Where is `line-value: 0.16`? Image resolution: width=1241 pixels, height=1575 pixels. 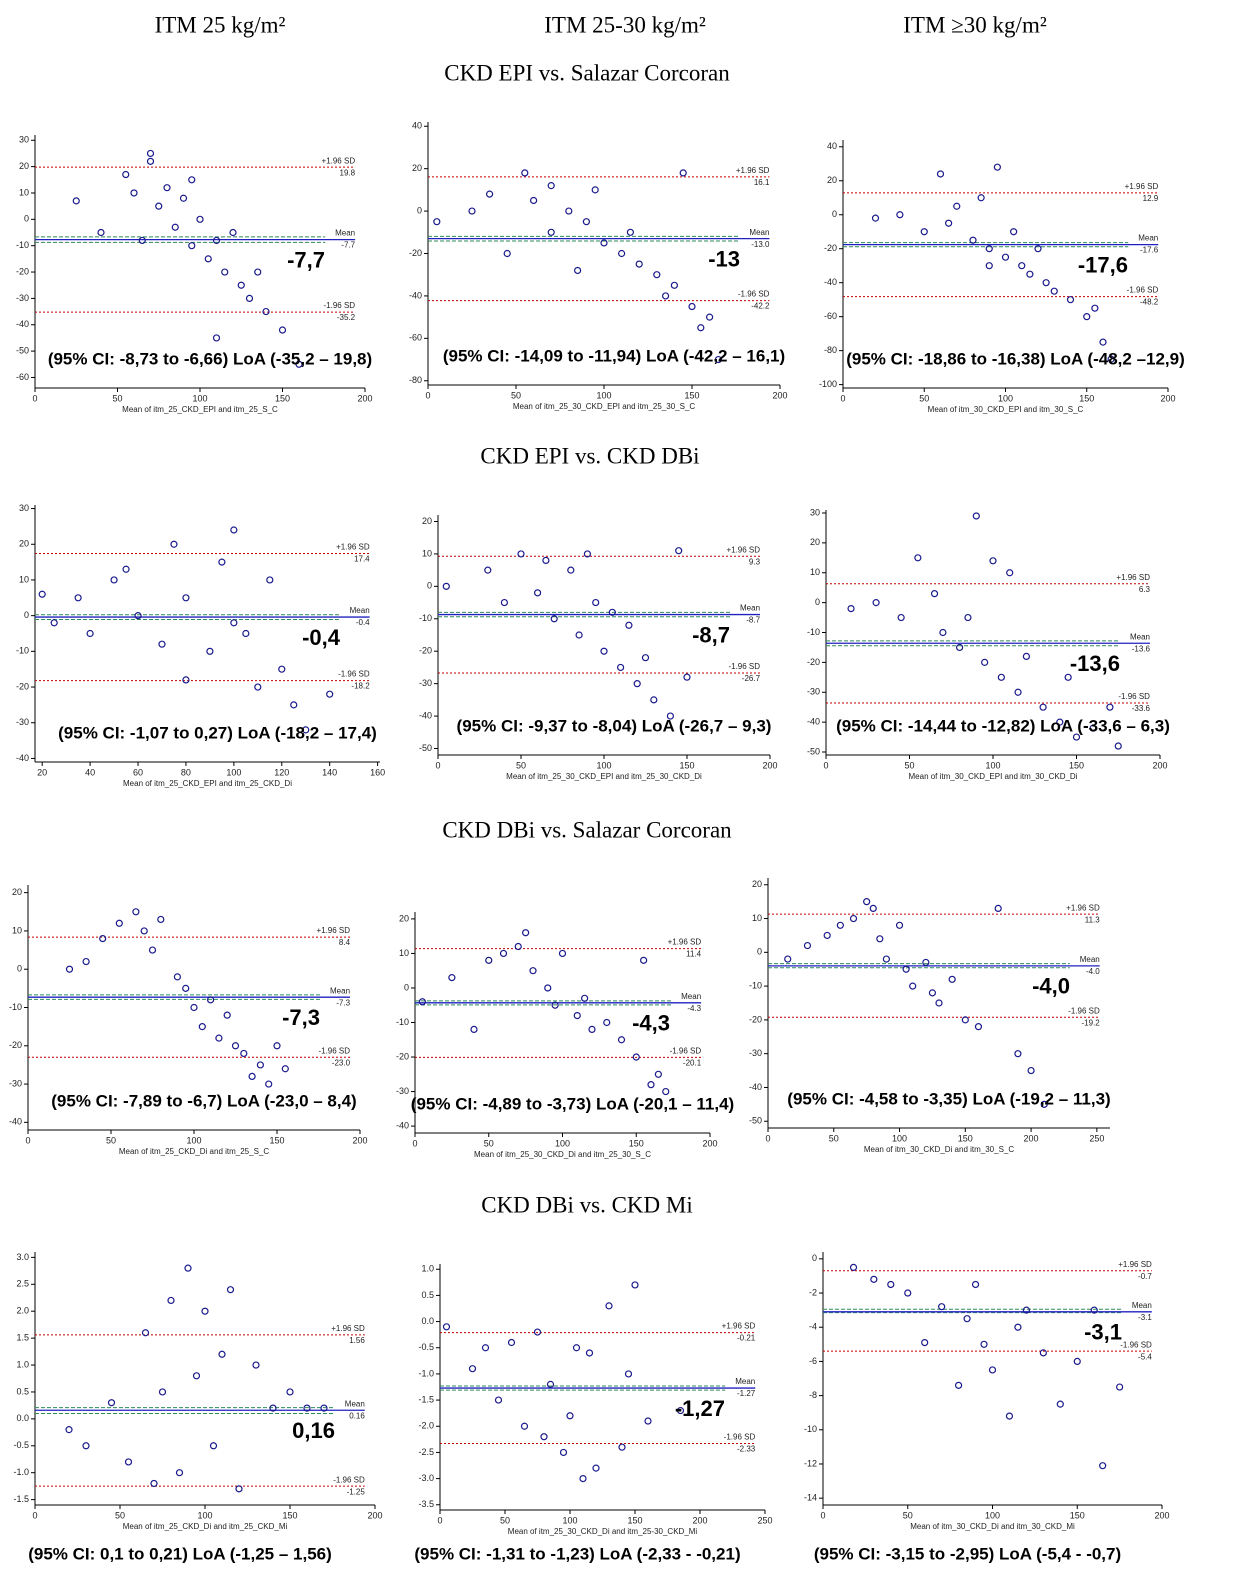
line-value: 0.16 is located at coordinates (357, 1415).